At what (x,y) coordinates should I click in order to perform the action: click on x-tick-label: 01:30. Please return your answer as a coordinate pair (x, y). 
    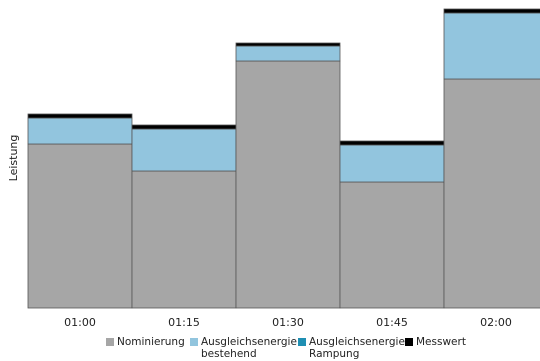
    Looking at the image, I should click on (288, 322).